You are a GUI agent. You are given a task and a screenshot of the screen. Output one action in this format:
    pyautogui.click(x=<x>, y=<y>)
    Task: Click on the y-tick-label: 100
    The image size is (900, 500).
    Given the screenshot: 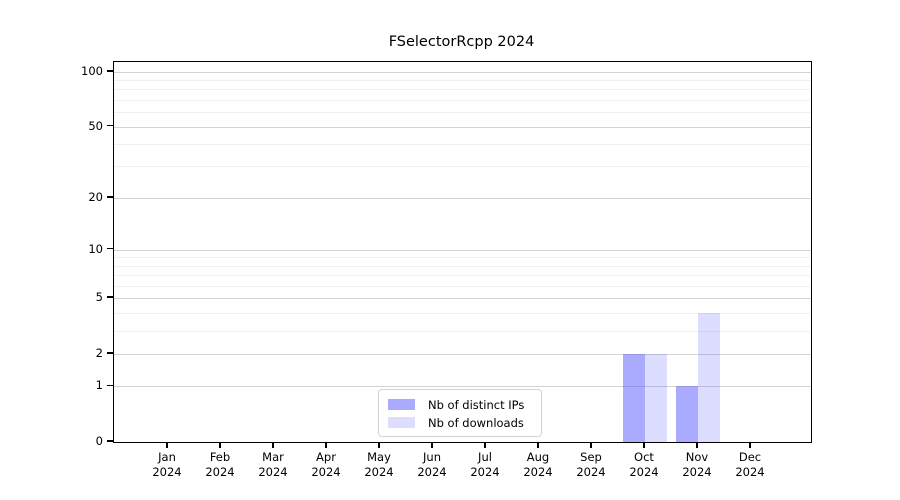 What is the action you would take?
    pyautogui.click(x=92, y=70)
    